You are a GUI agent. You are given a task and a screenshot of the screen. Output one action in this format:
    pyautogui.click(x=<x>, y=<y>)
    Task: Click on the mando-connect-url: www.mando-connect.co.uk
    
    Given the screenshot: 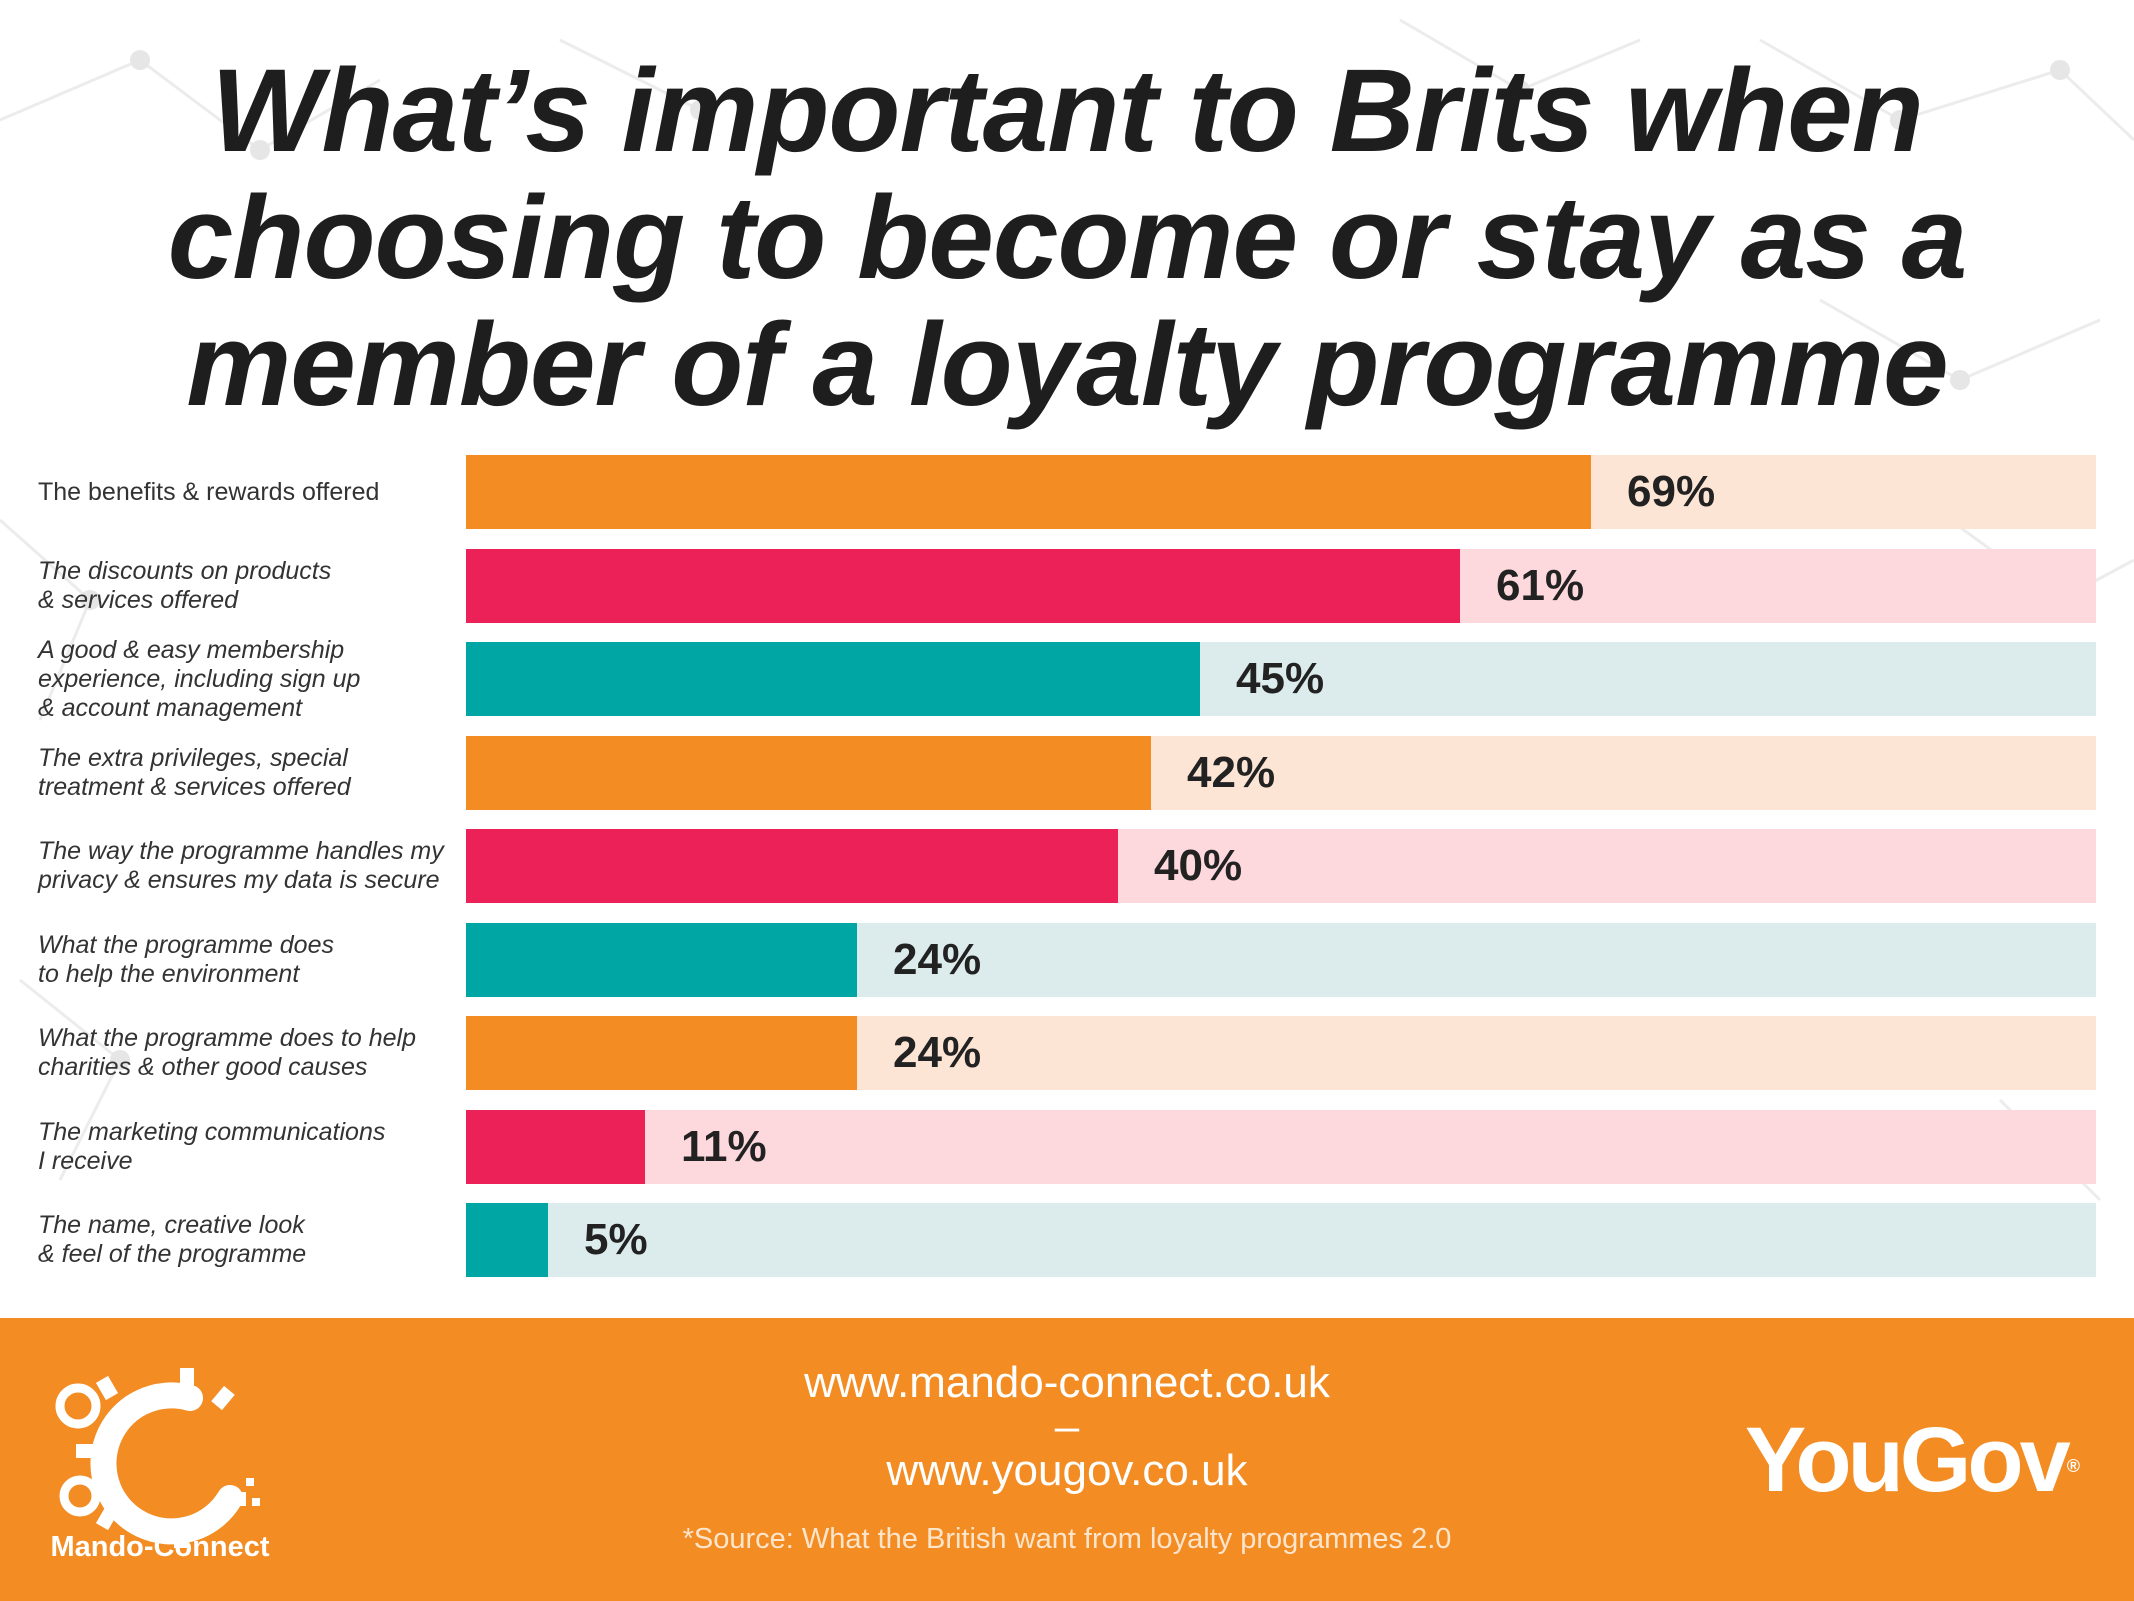 What is the action you would take?
    pyautogui.click(x=1067, y=1382)
    